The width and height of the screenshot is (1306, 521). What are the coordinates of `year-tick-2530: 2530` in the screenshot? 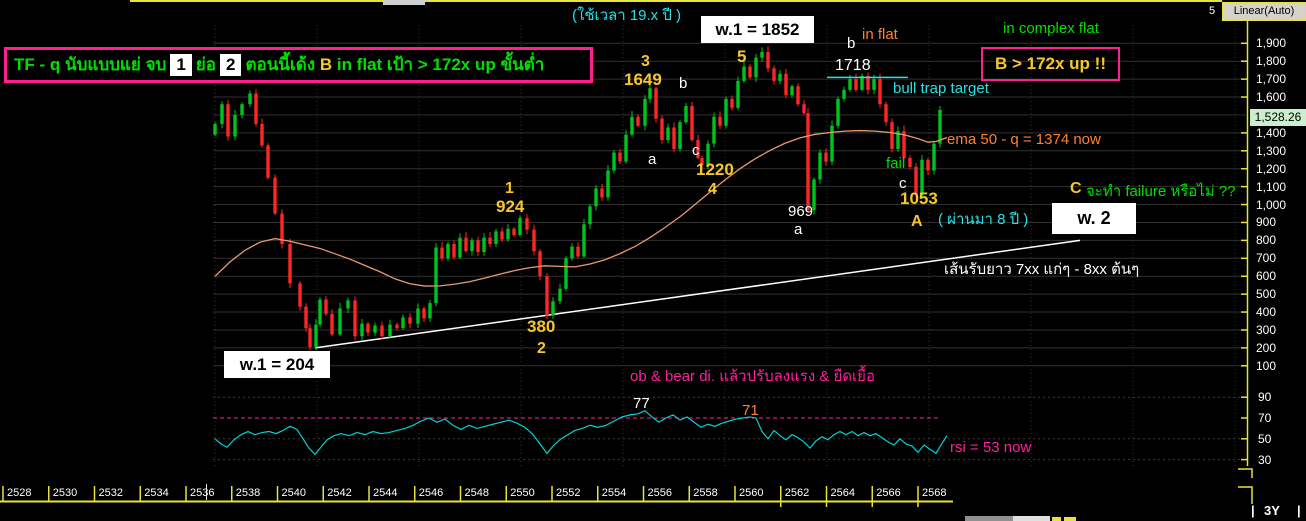 It's located at (65, 493).